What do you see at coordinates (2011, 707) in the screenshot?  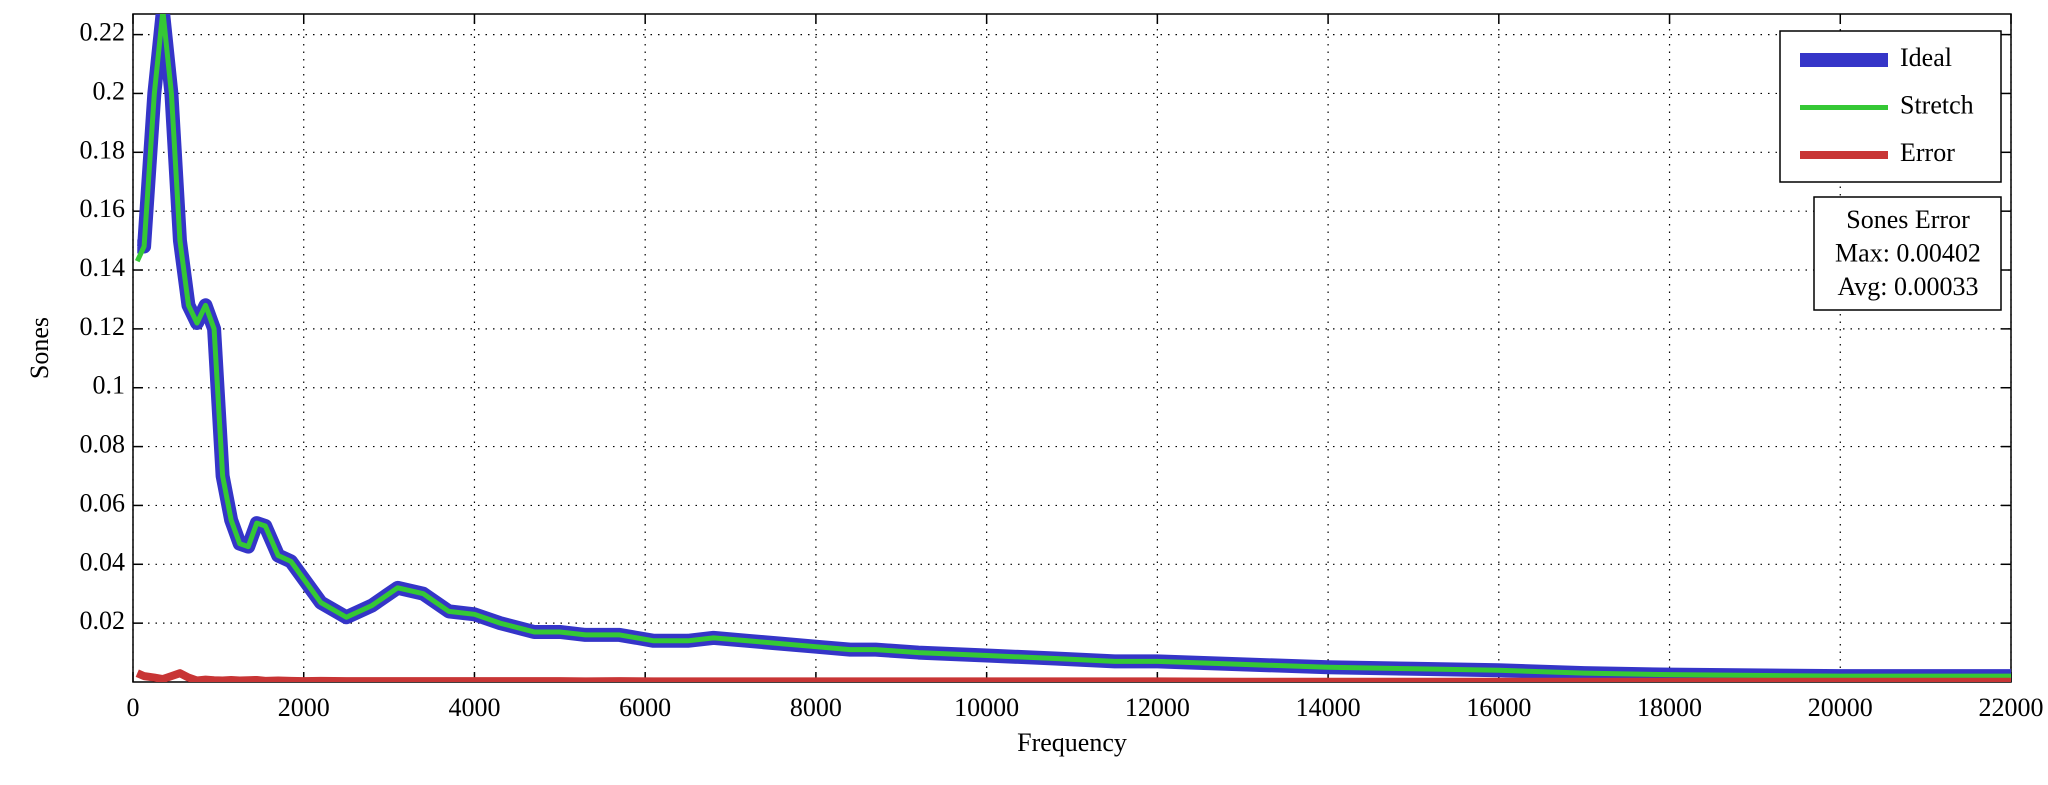 I see `x-tick-label: 22000` at bounding box center [2011, 707].